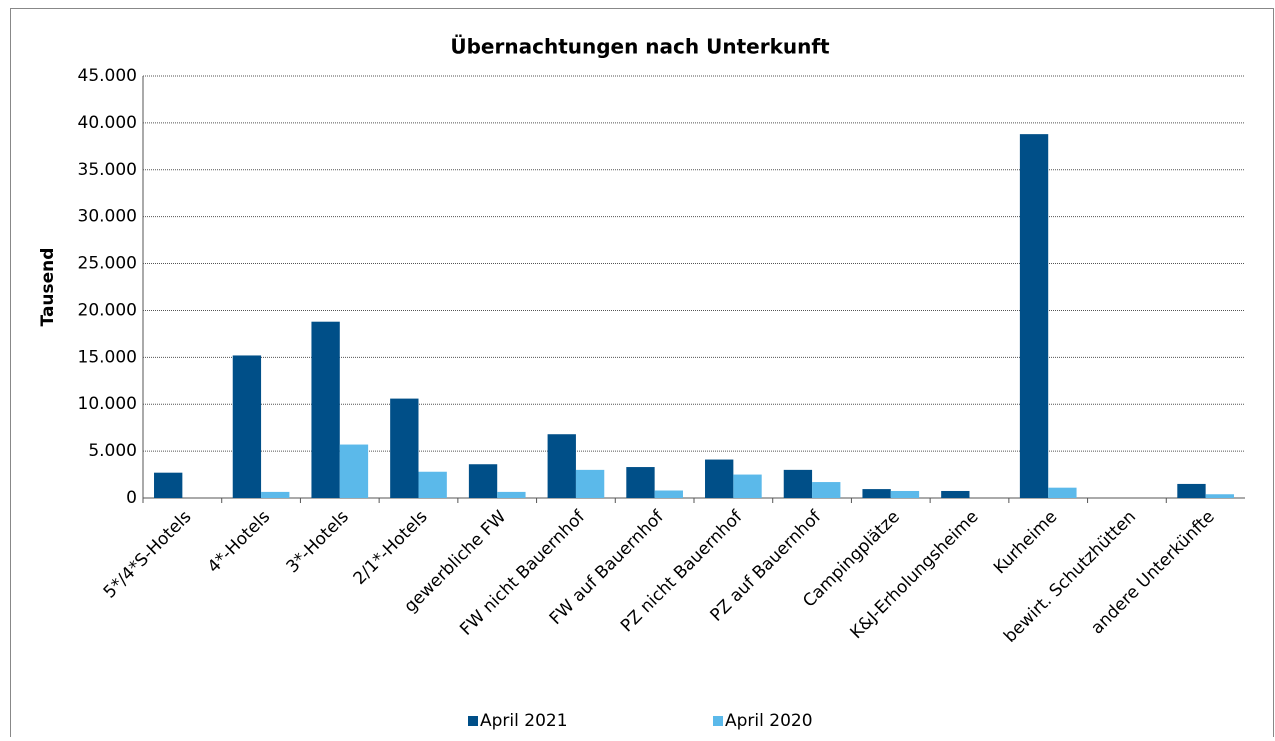  Describe the element at coordinates (914, 575) in the screenshot. I see `x-tick-label: K&J-Erholungsheime` at that location.